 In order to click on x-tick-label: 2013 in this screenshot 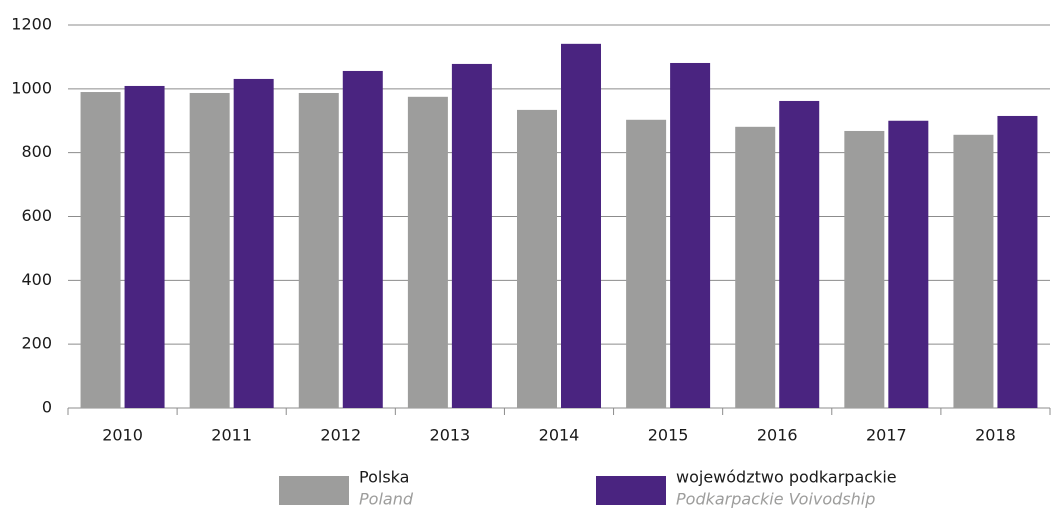, I will do `click(450, 435)`.